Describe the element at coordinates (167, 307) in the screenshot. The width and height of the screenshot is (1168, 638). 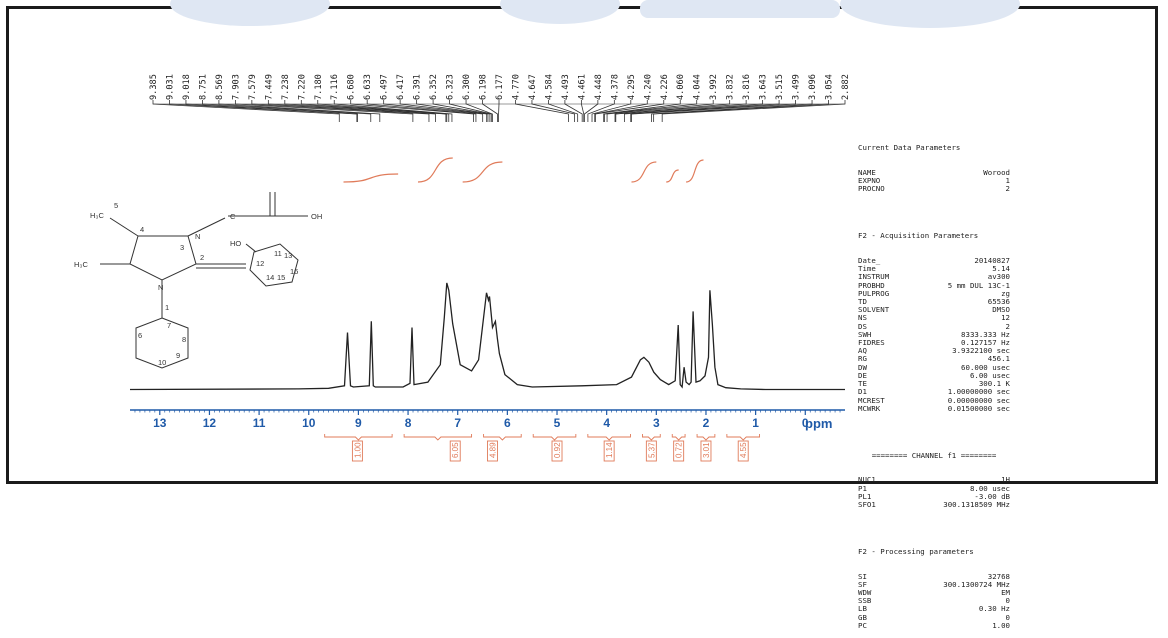
I see `struct-number: 1` at that location.